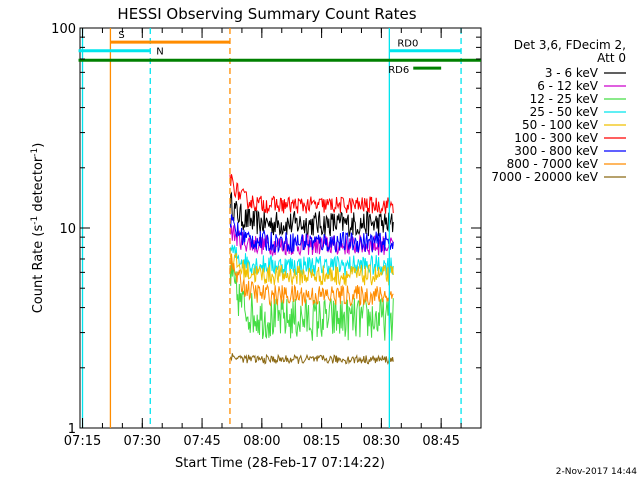  What do you see at coordinates (597, 472) in the screenshot?
I see `footer-date: 2-Nov-2017 14:44` at bounding box center [597, 472].